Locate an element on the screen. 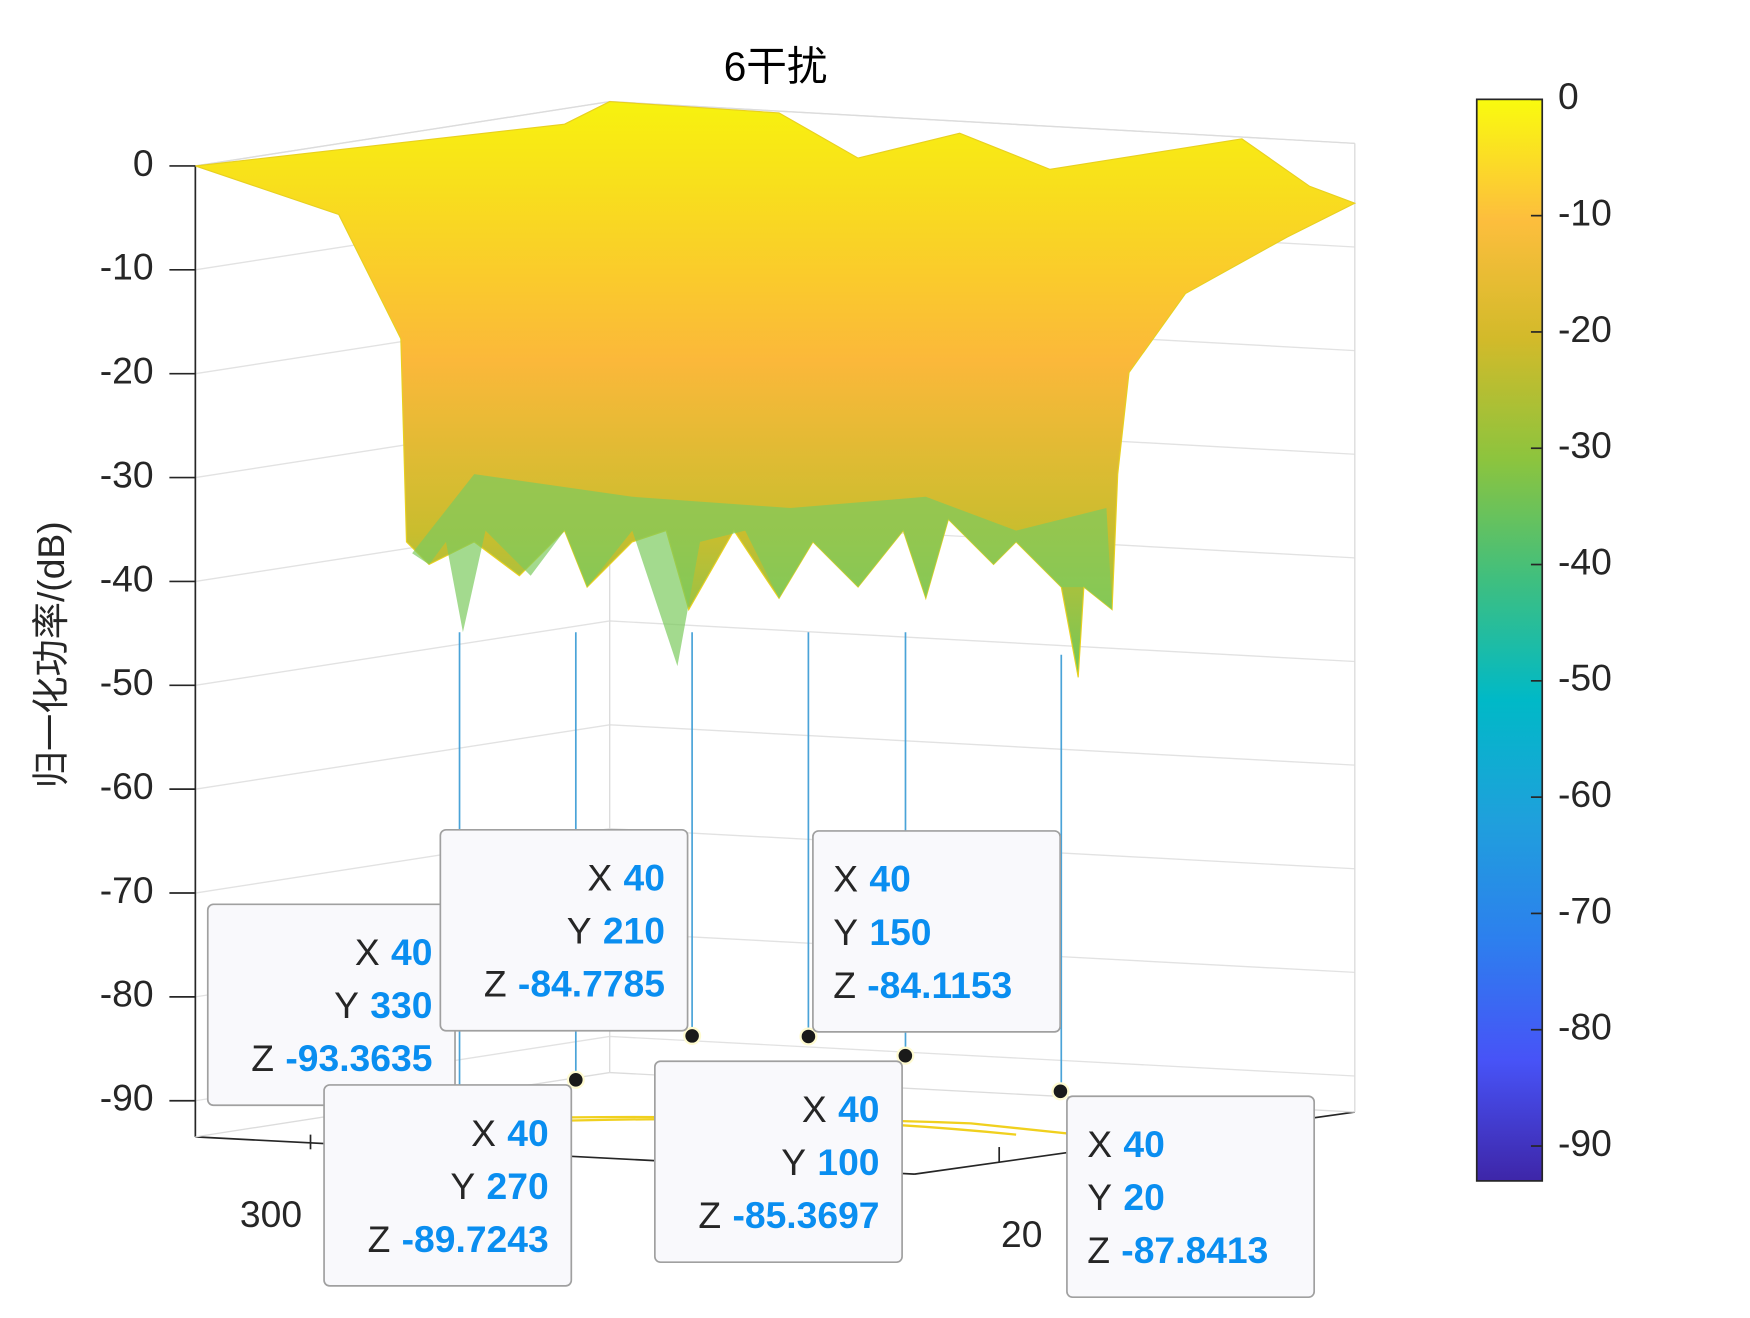 The width and height of the screenshot is (1750, 1318). datatip: X 40 Y 270 Z -89.7243 is located at coordinates (448, 1185).